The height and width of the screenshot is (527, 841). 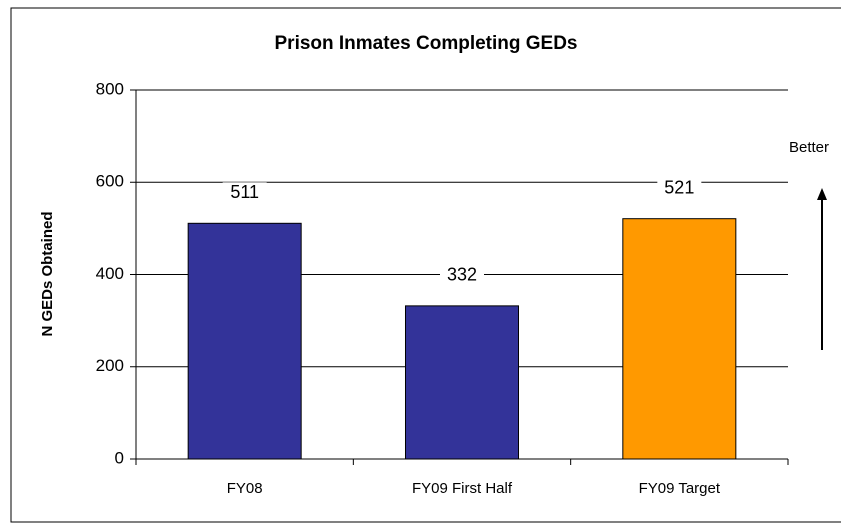 What do you see at coordinates (245, 488) in the screenshot?
I see `x-tick-label: FY08` at bounding box center [245, 488].